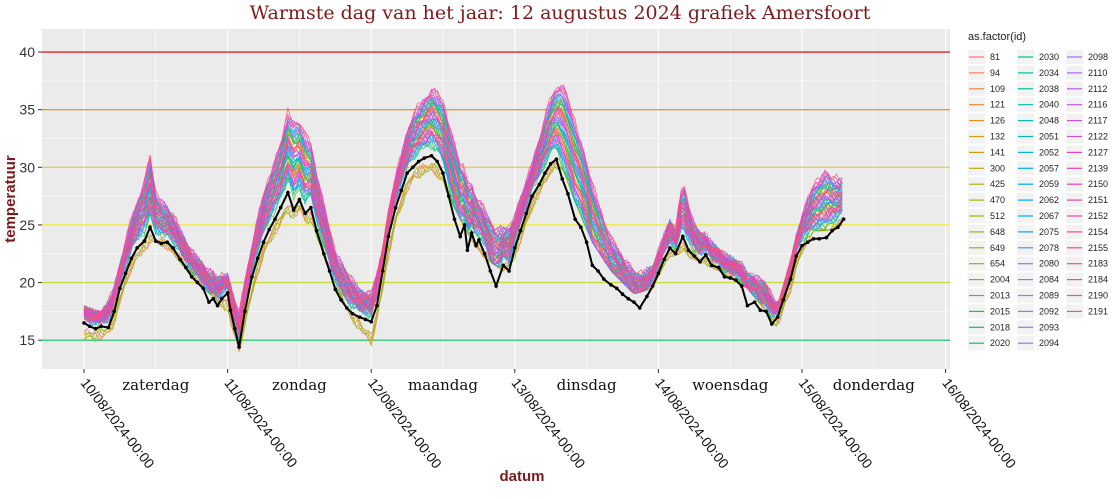 Image resolution: width=1120 pixels, height=499 pixels. I want to click on x-tick-label: 16/08/2024-00:00, so click(979, 423).